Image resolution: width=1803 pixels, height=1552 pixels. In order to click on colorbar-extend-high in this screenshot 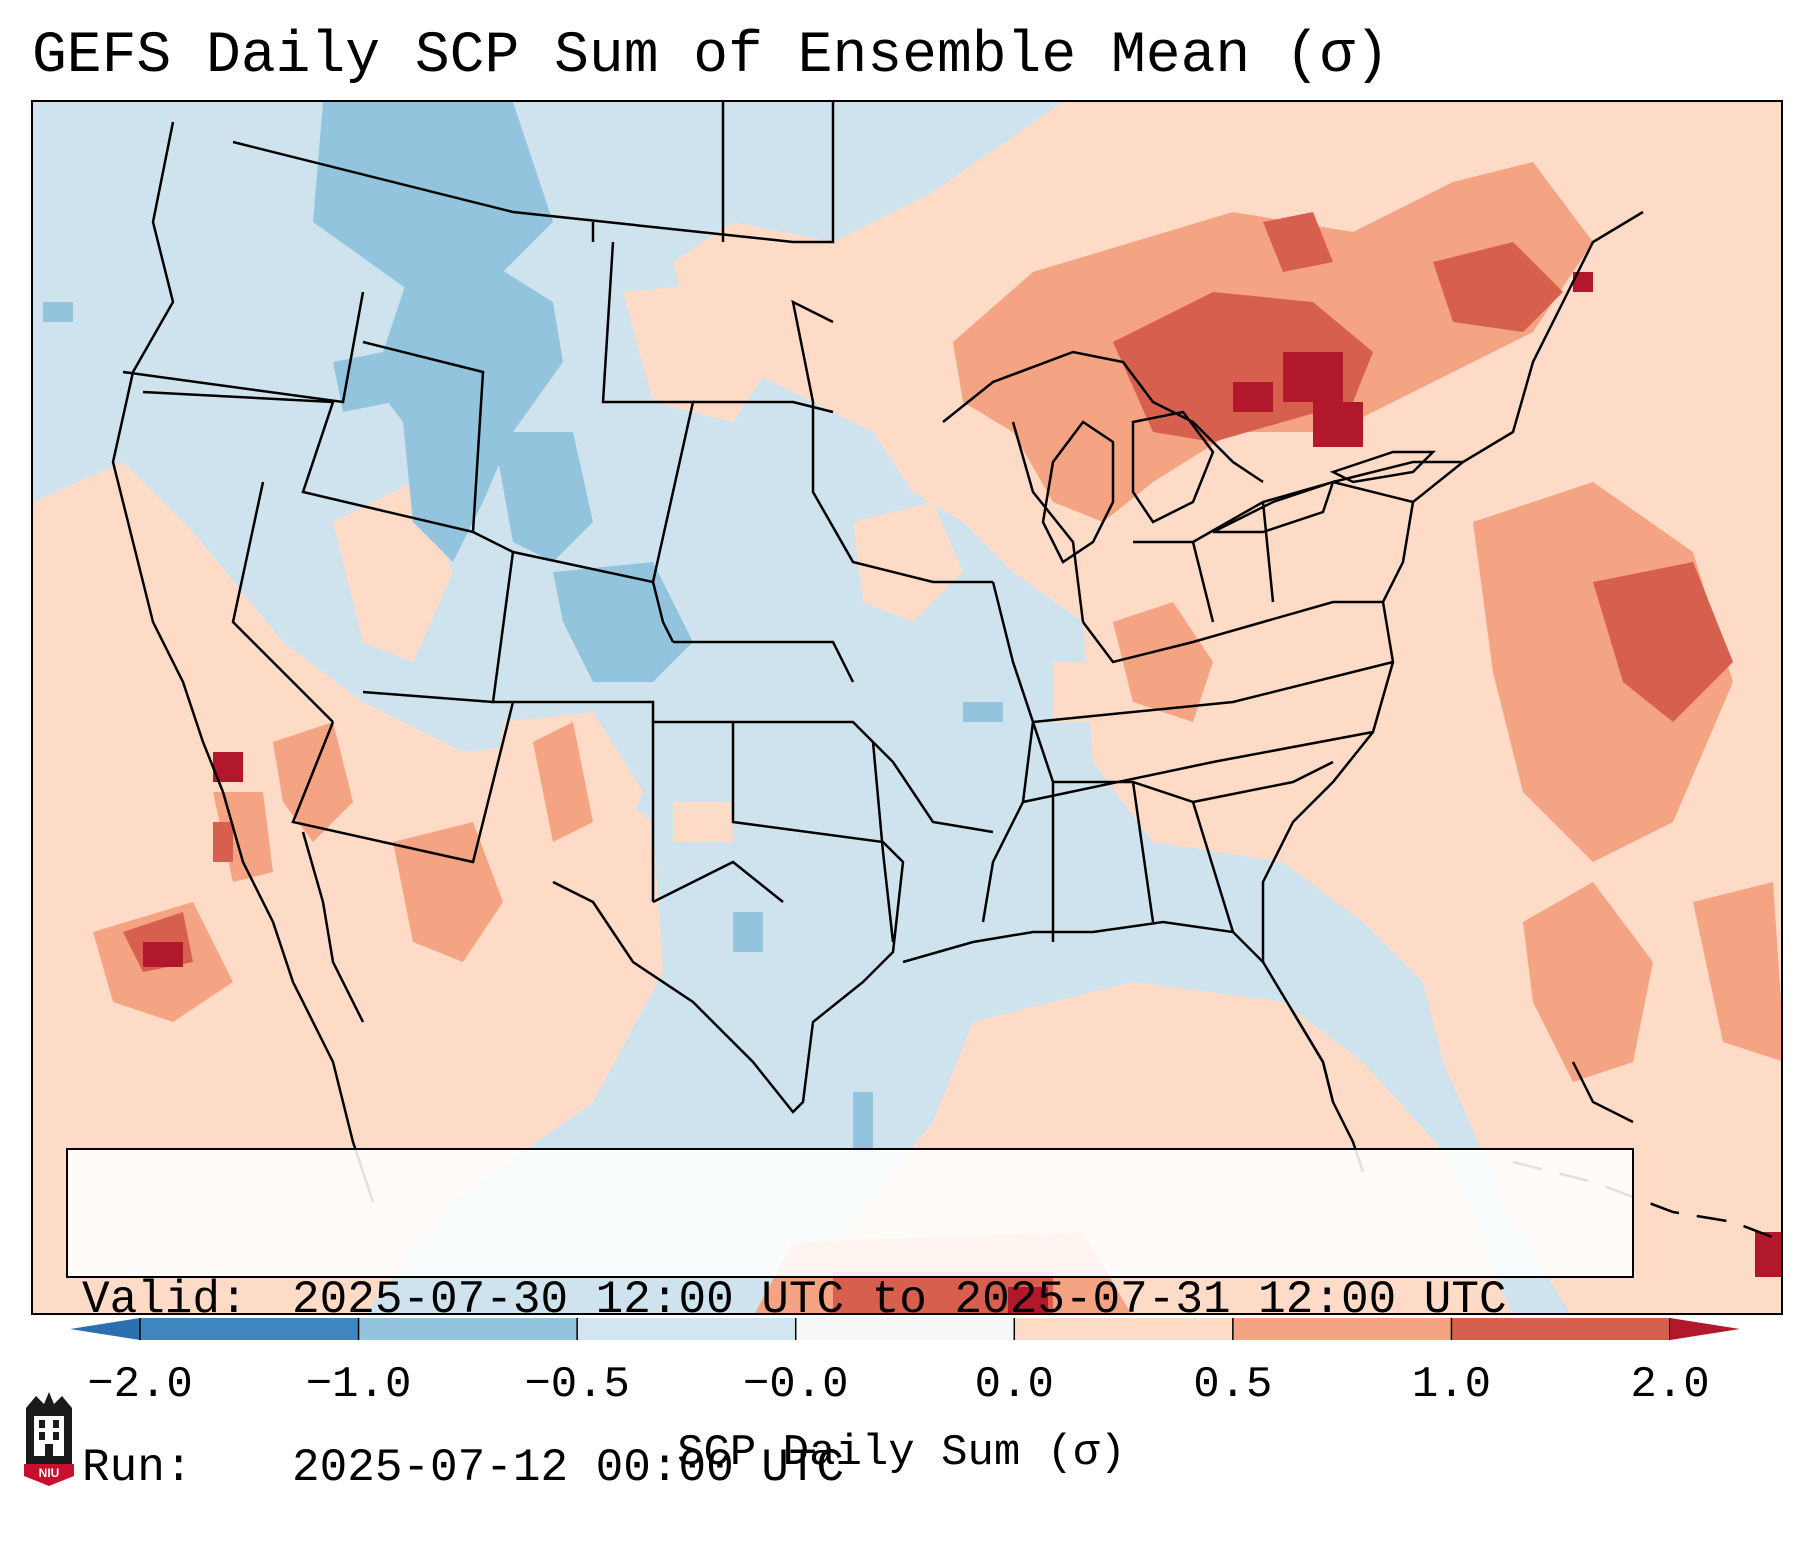, I will do `click(1705, 1329)`.